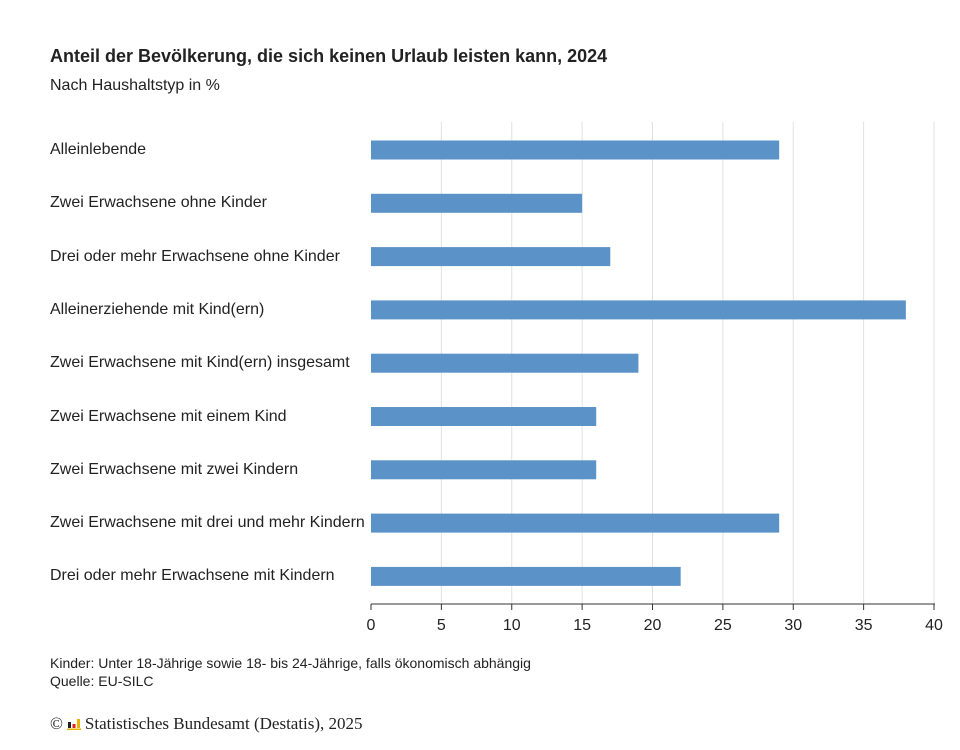  Describe the element at coordinates (512, 625) in the screenshot. I see `x-tick-label: 10` at that location.